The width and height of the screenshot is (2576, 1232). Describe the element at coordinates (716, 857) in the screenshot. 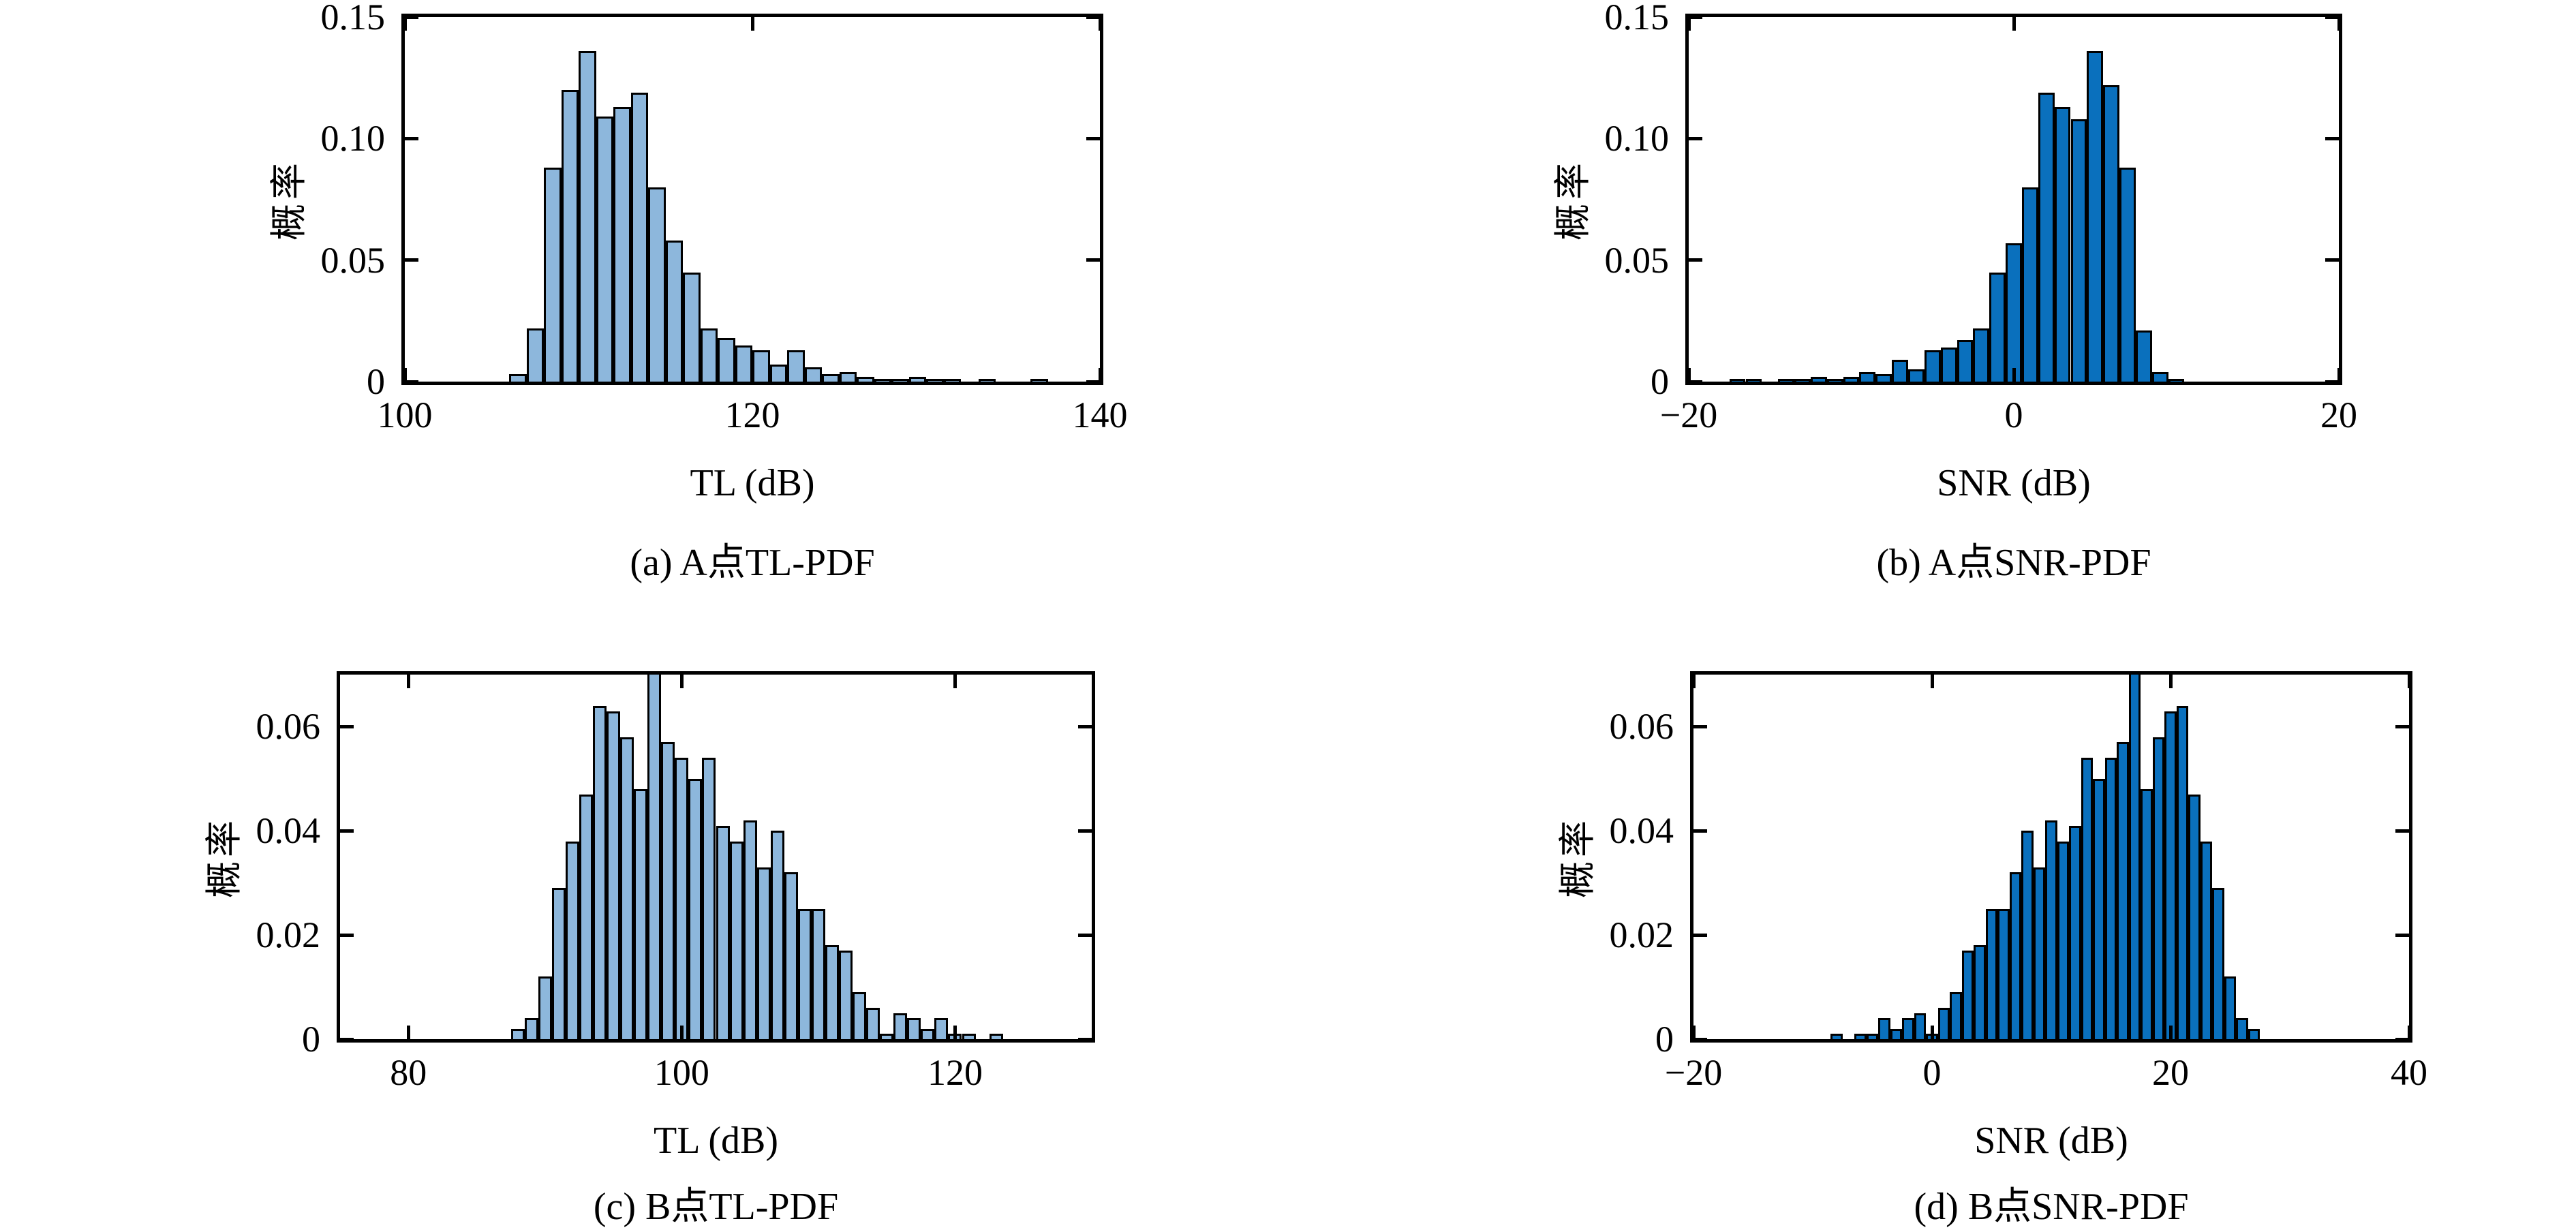

I see `plot-area-c` at that location.